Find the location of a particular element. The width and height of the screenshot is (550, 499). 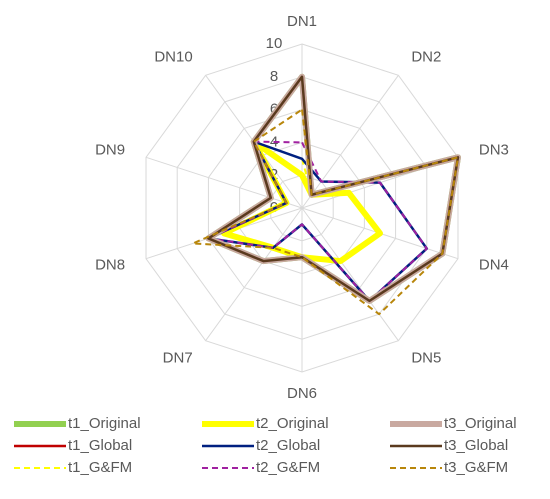

category-label: DN2 is located at coordinates (426, 56).